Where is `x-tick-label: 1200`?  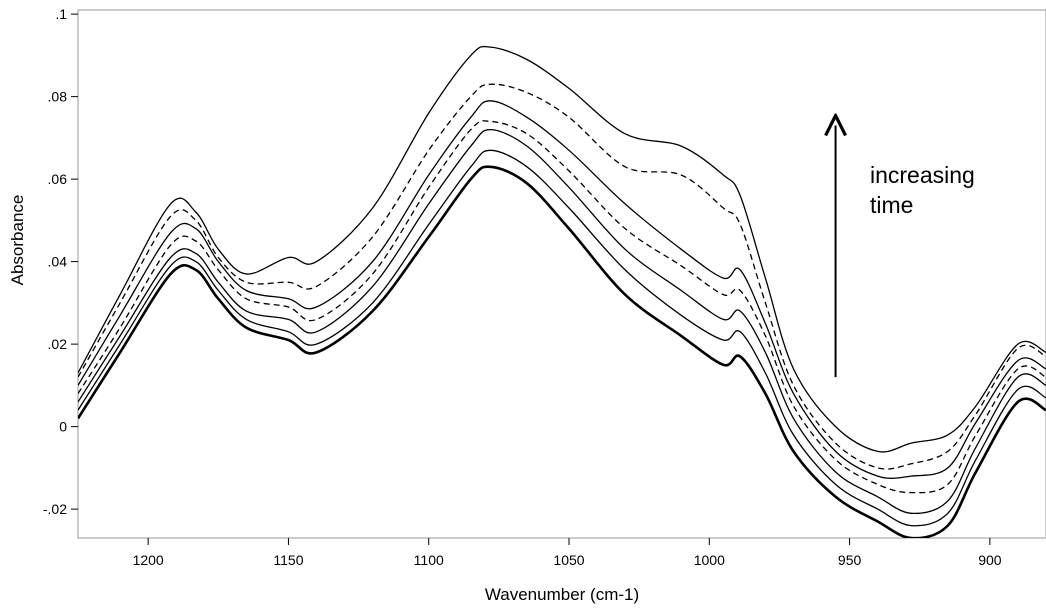
x-tick-label: 1200 is located at coordinates (148, 560).